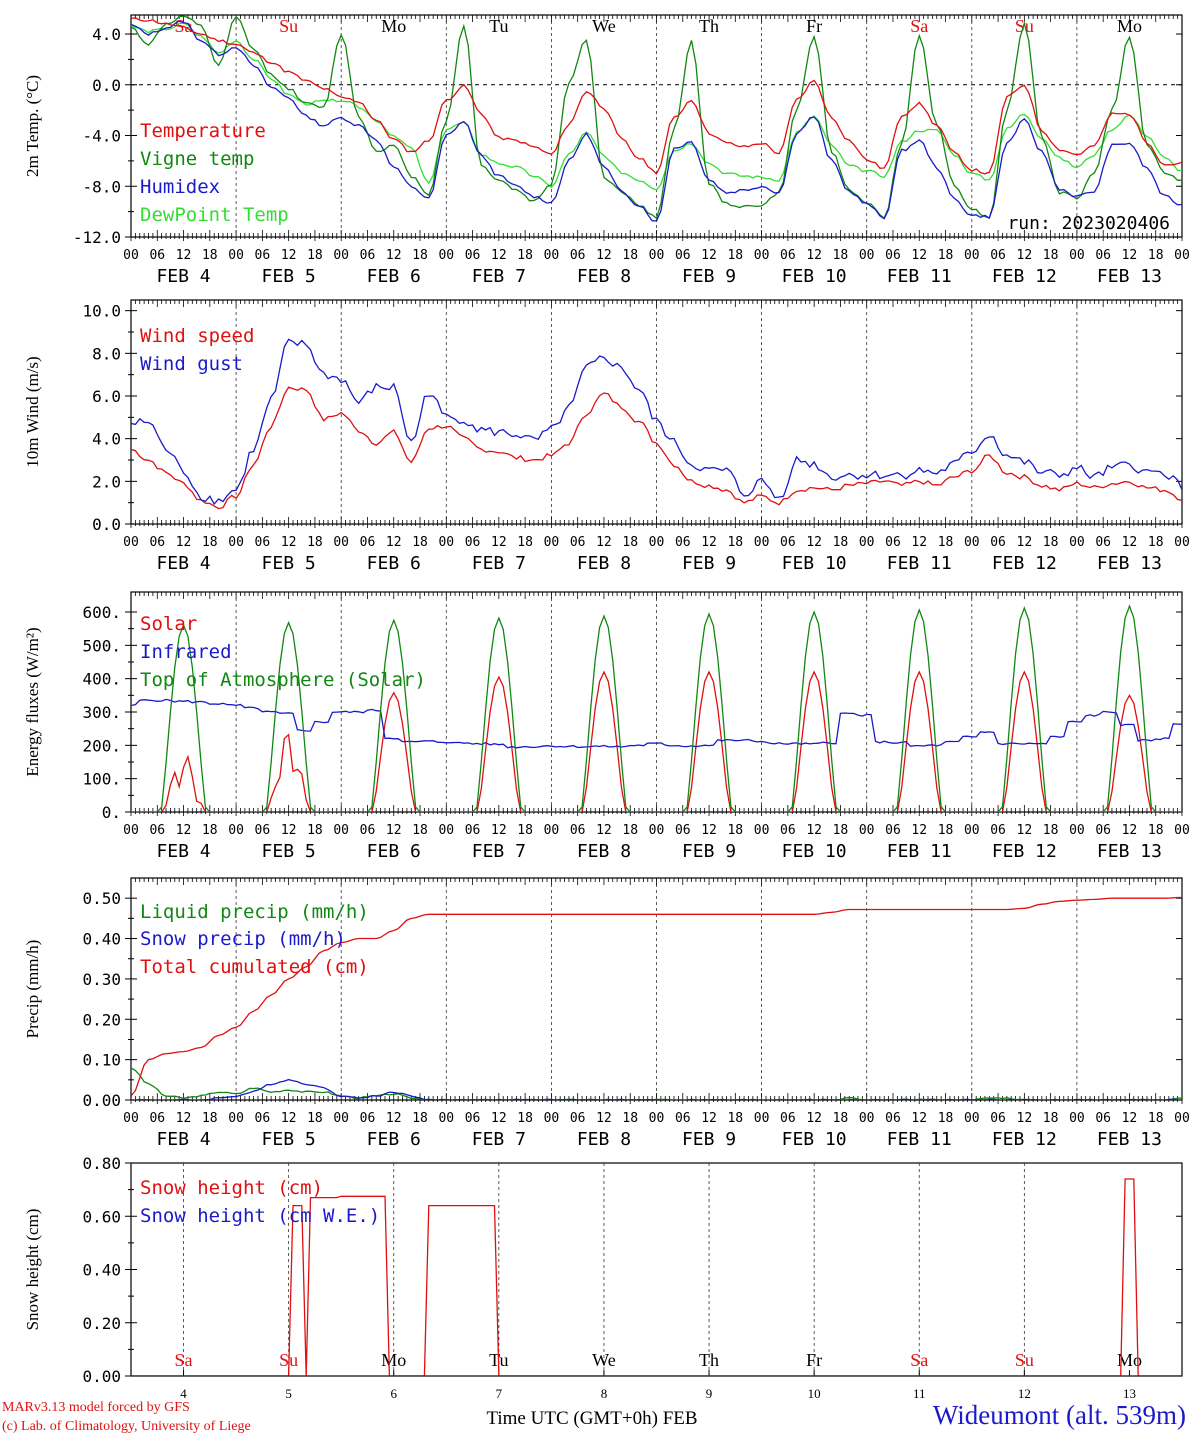 This screenshot has height=1440, width=1194. What do you see at coordinates (260, 1216) in the screenshot?
I see `legend-entry: Snow height (cm W.E.)` at bounding box center [260, 1216].